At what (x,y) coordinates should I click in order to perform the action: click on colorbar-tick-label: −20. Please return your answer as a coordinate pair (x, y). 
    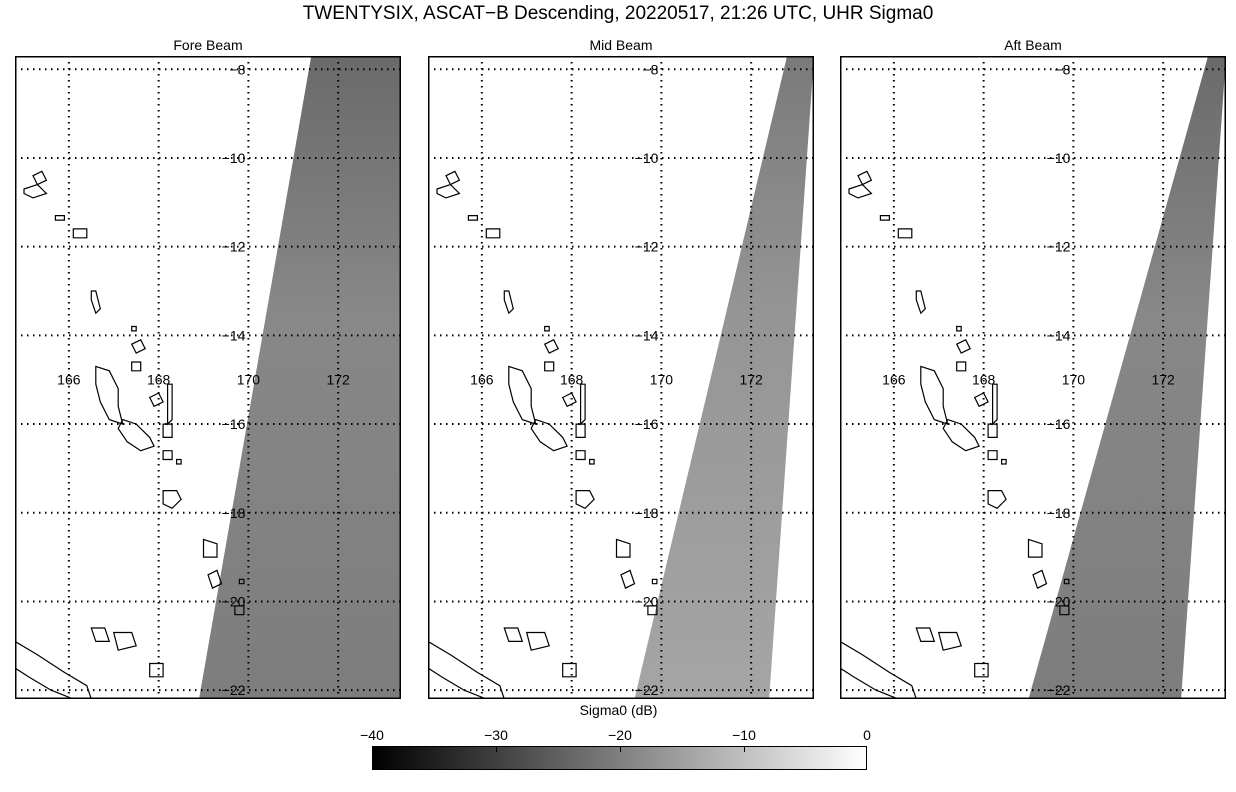
    Looking at the image, I should click on (620, 735).